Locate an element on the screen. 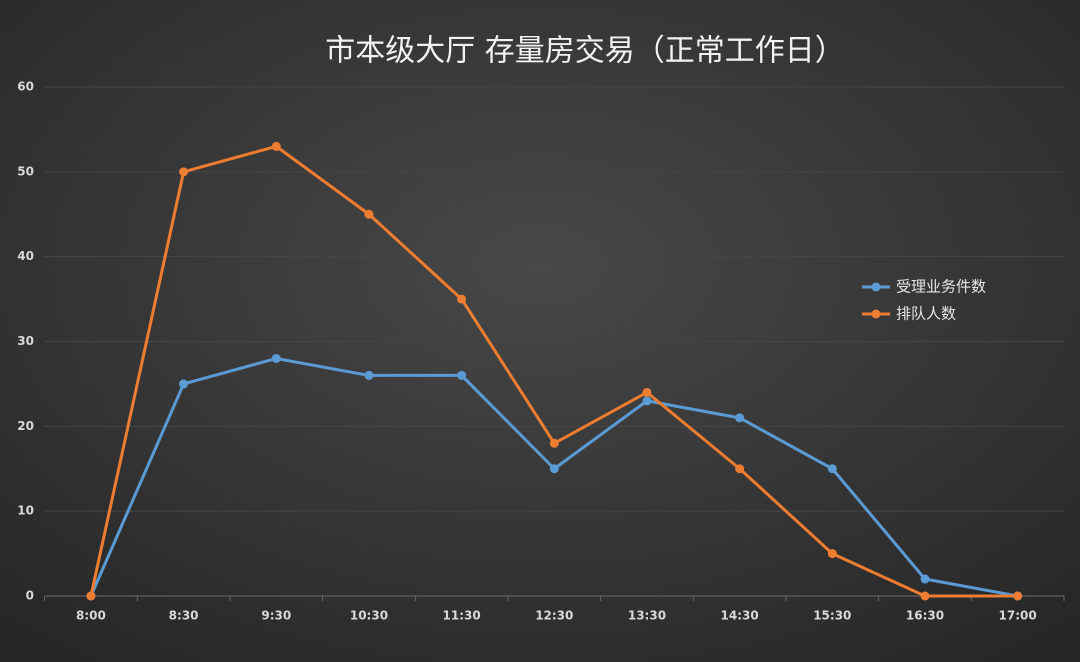  y-tick-label: 50 is located at coordinates (25, 171).